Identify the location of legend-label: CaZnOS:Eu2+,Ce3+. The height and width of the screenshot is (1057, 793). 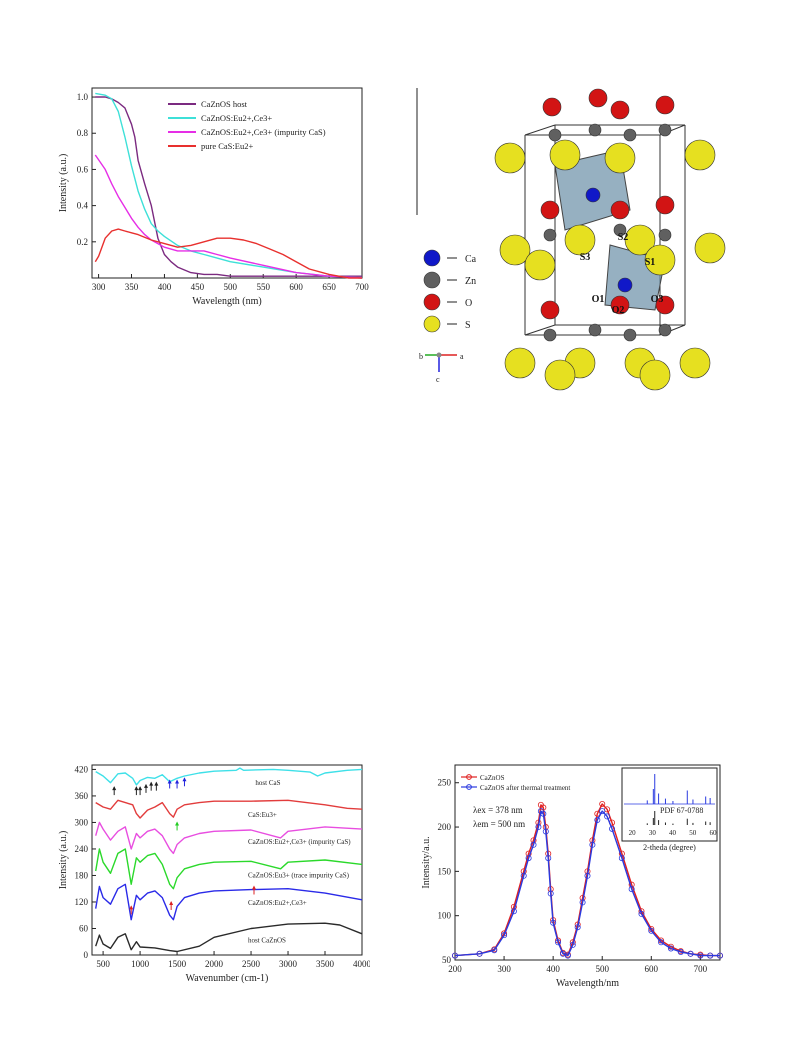
(236, 118).